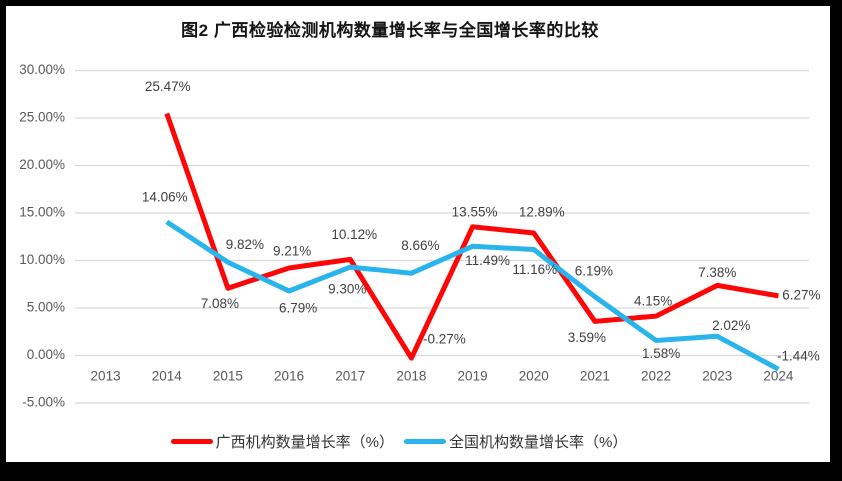 The height and width of the screenshot is (481, 842). Describe the element at coordinates (475, 211) in the screenshot. I see `data-label: 13.55%` at that location.